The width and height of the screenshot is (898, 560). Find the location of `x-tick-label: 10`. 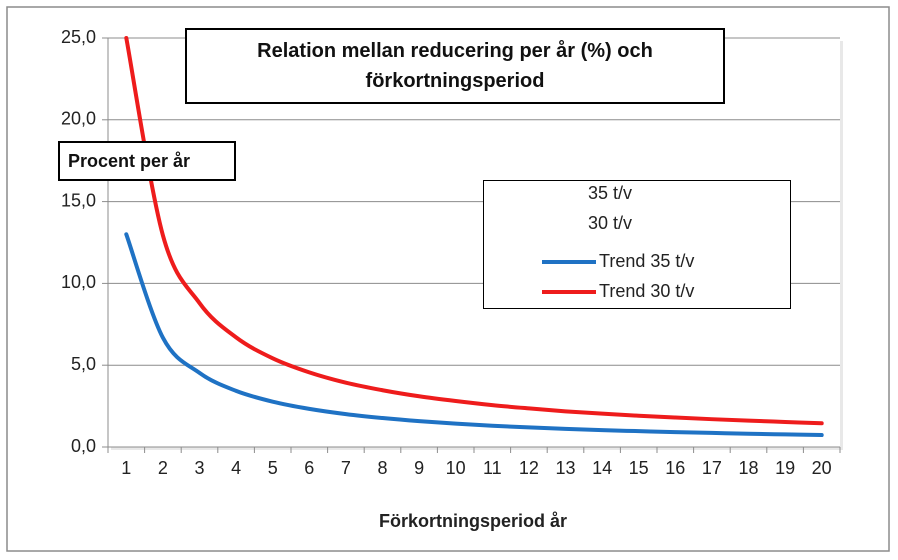

x-tick-label: 10 is located at coordinates (456, 468).